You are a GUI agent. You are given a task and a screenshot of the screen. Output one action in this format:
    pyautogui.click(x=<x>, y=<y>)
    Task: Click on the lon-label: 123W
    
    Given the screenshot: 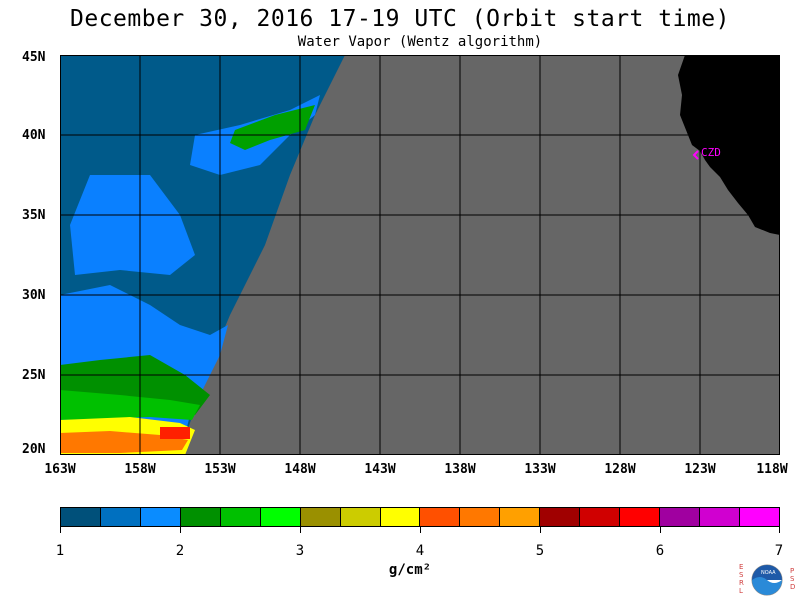 What is the action you would take?
    pyautogui.click(x=700, y=469)
    